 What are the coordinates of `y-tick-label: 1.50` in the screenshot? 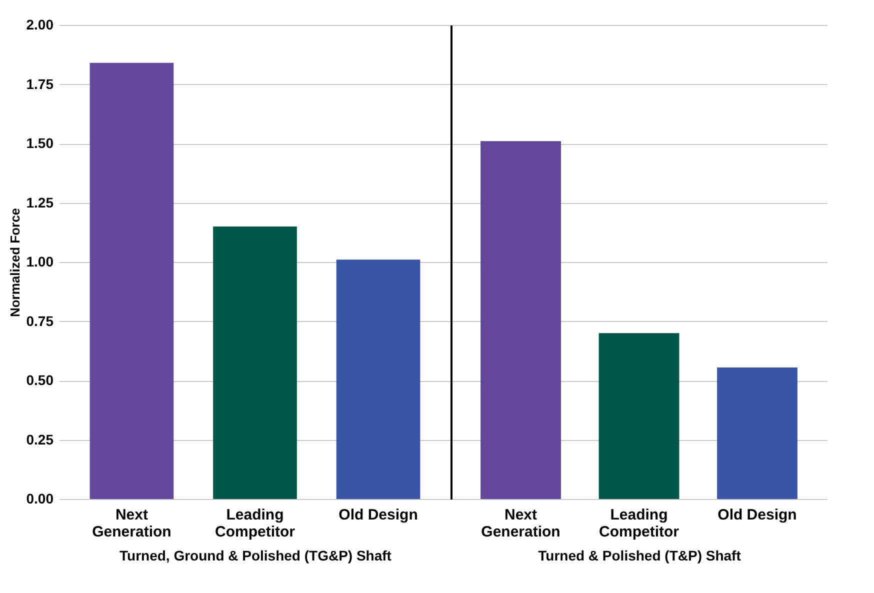 It's located at (40, 143).